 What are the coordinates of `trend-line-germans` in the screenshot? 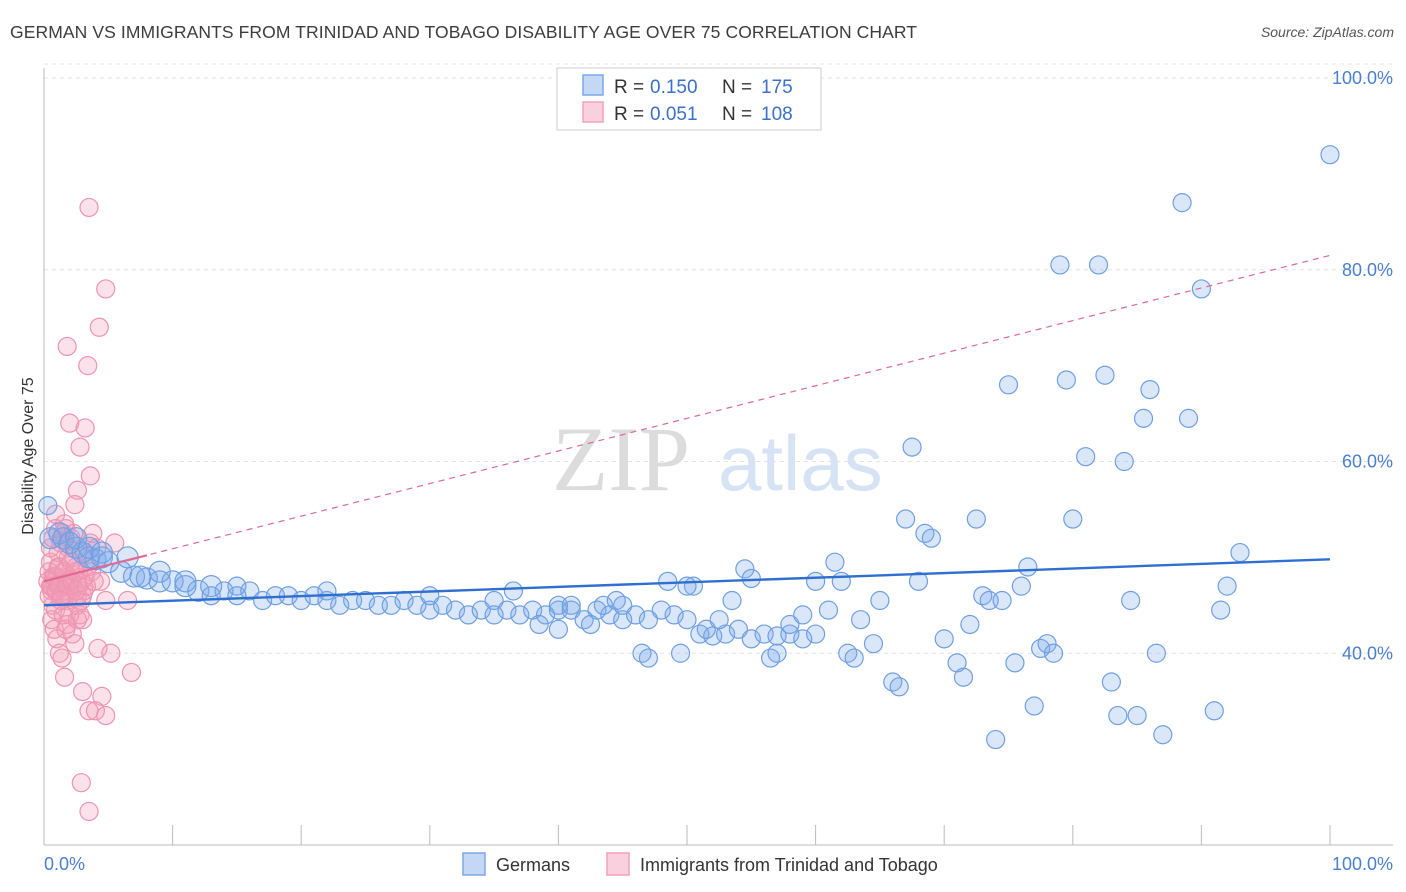 It's located at (687, 582).